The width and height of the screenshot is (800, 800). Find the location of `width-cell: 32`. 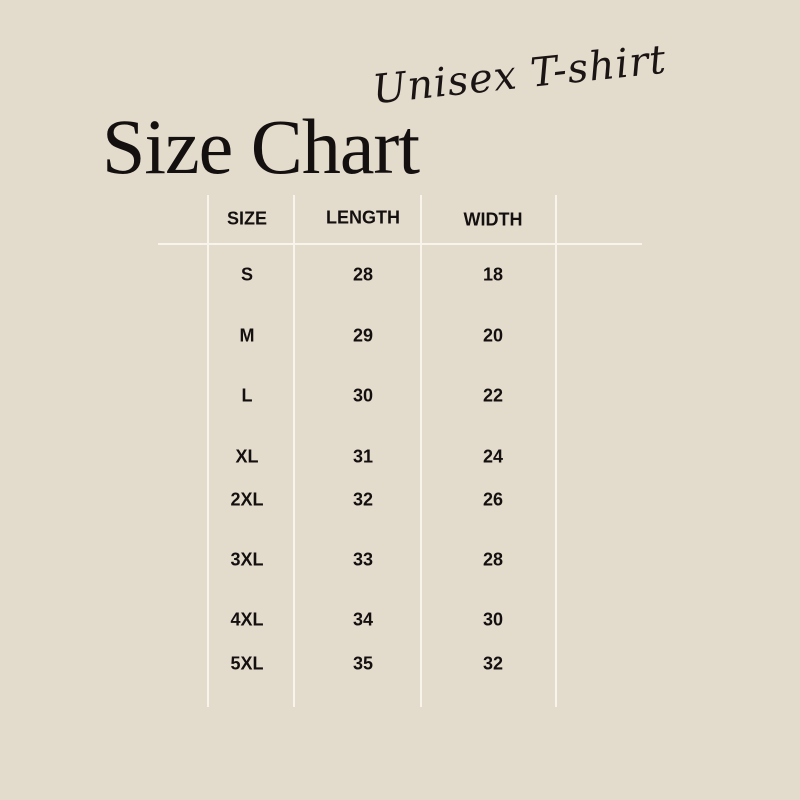

width-cell: 32 is located at coordinates (493, 663).